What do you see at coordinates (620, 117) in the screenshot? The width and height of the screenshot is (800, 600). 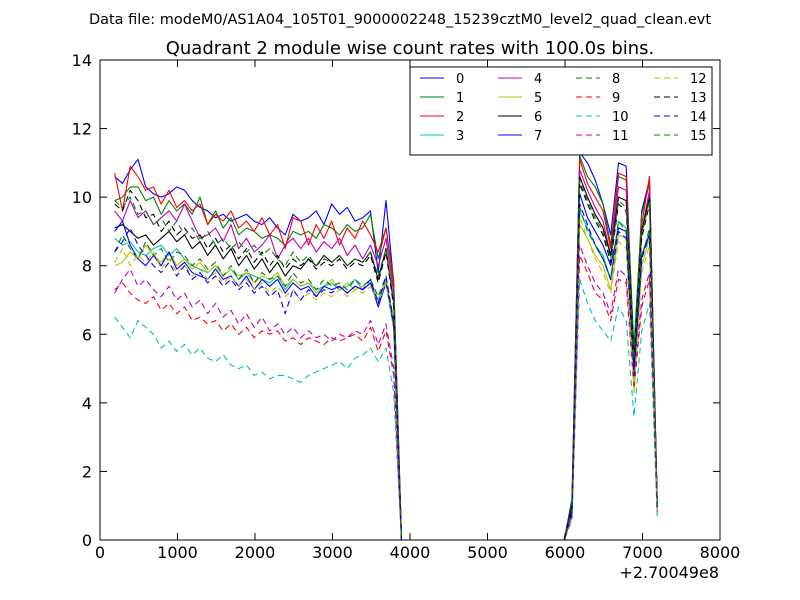 I see `legend-label: 10` at bounding box center [620, 117].